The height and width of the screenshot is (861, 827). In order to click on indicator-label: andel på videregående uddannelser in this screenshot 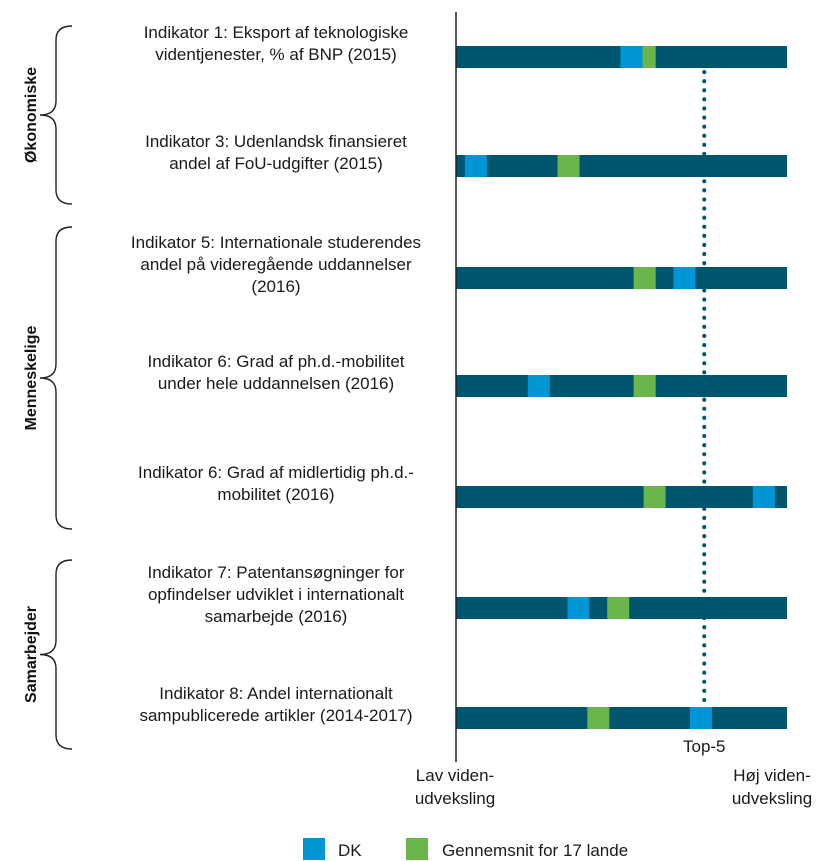, I will do `click(276, 264)`.